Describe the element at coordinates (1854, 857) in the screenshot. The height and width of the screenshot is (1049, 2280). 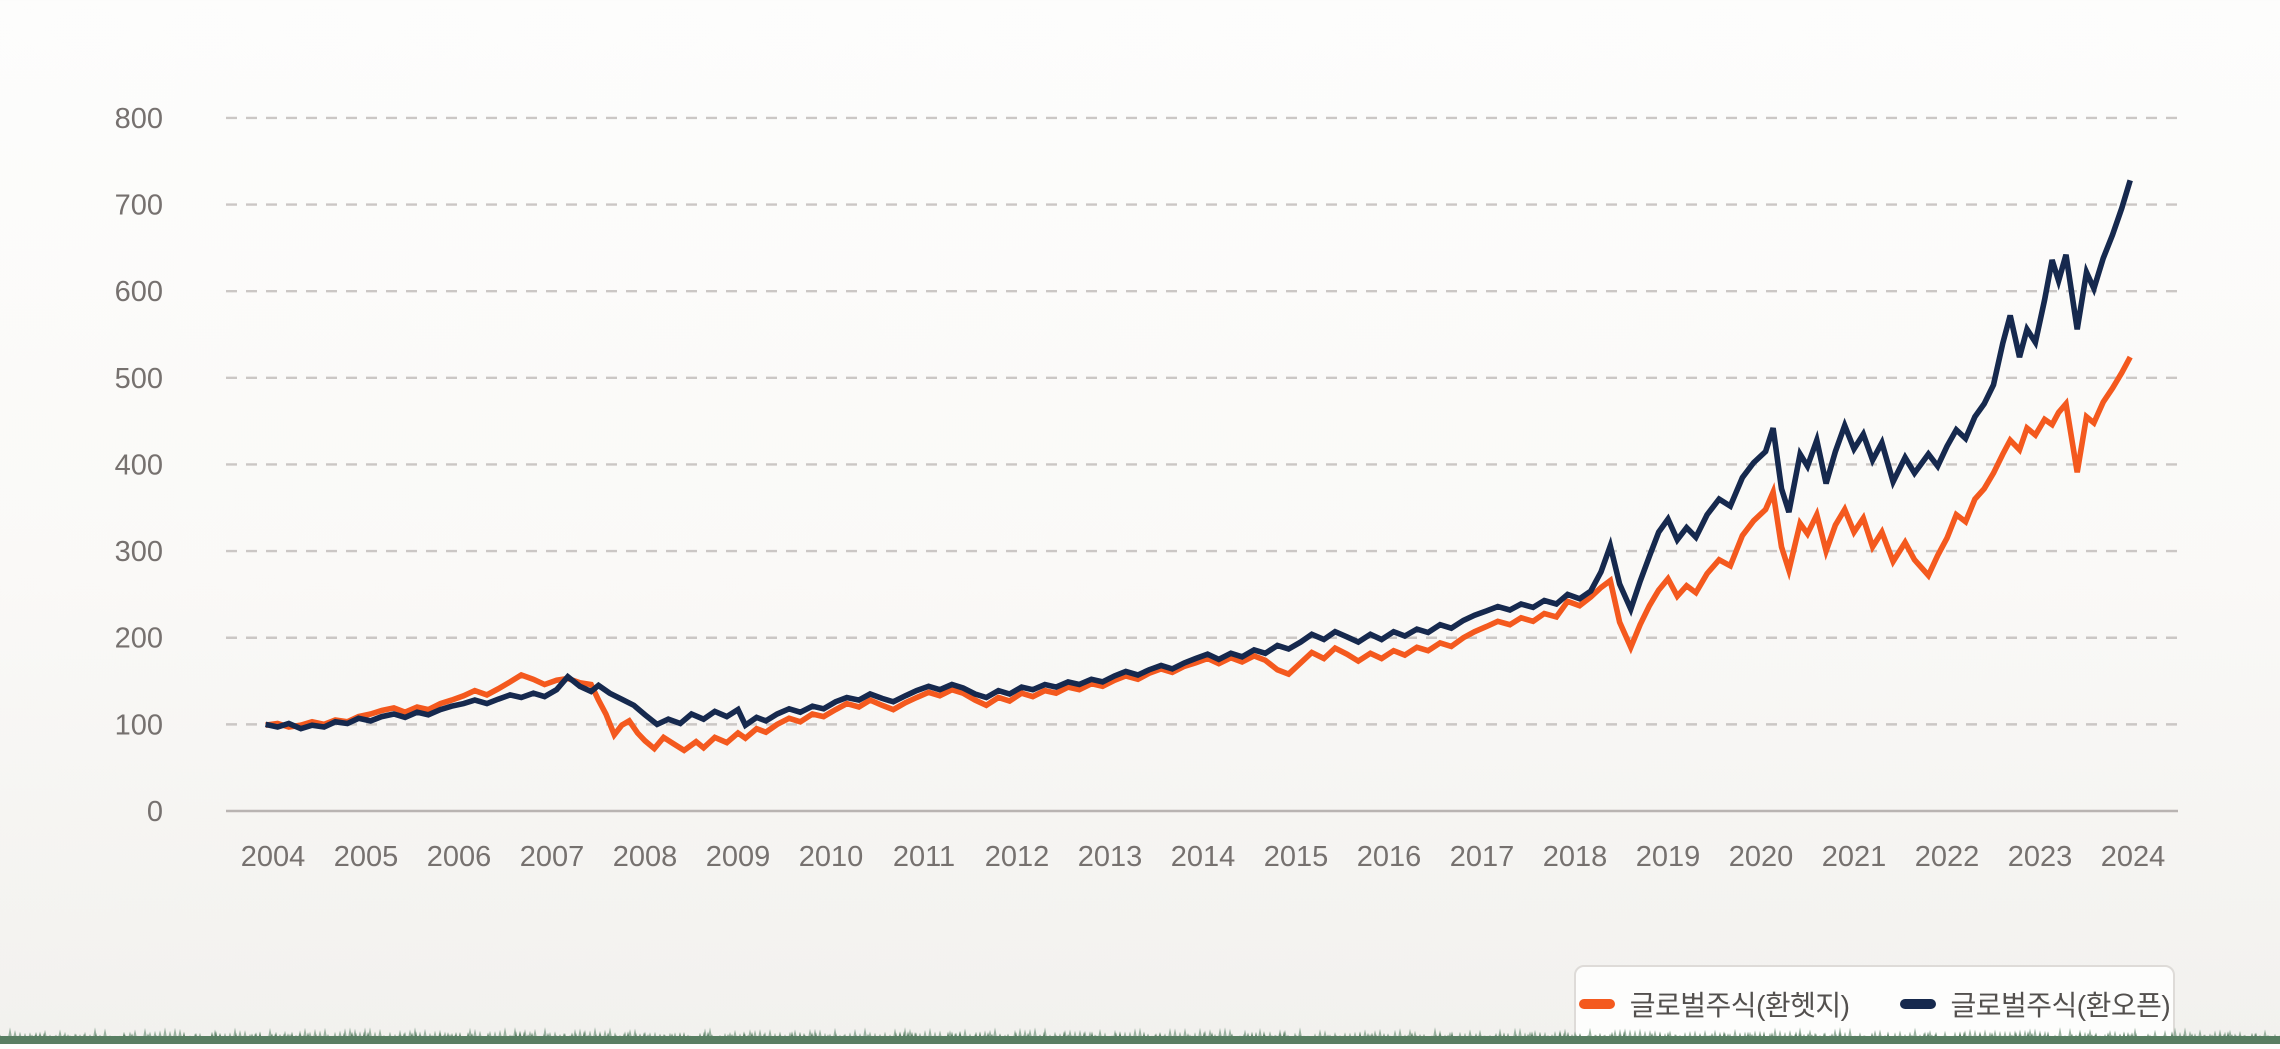
I see `x-axis-tick-label: 2021` at that location.